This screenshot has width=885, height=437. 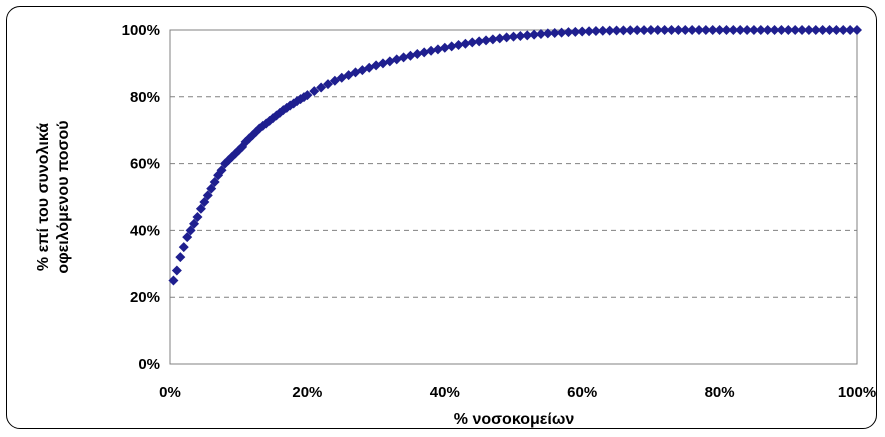 What do you see at coordinates (141, 30) in the screenshot?
I see `y-tick-label: 100%` at bounding box center [141, 30].